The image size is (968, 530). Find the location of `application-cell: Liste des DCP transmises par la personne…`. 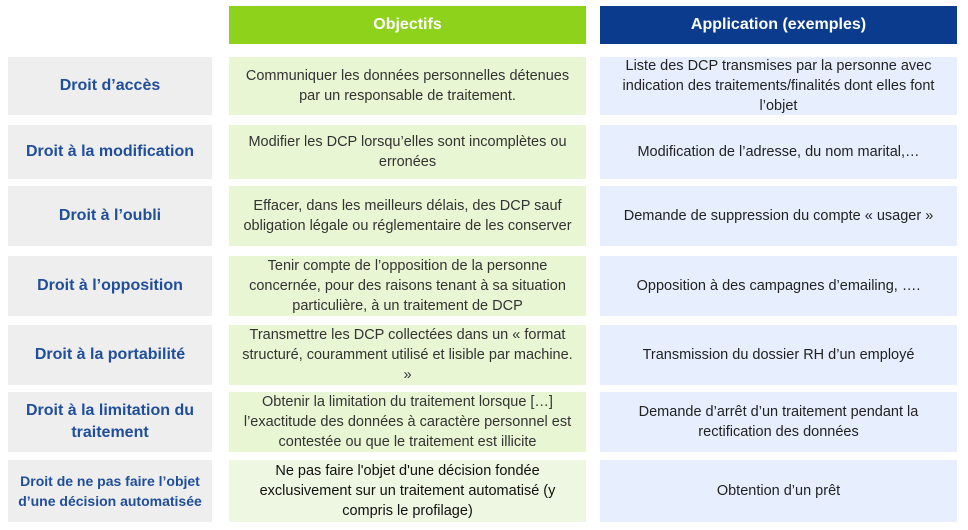

application-cell: Liste des DCP transmises par la personne… is located at coordinates (778, 86).